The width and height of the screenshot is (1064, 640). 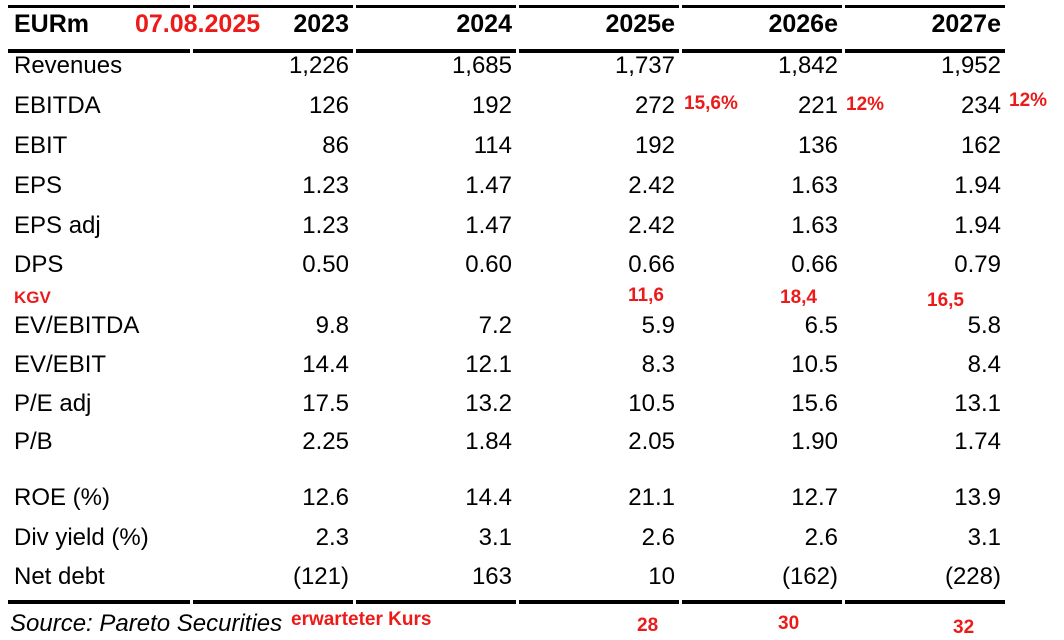 I want to click on annotation-expected-price: 28, so click(x=648, y=625).